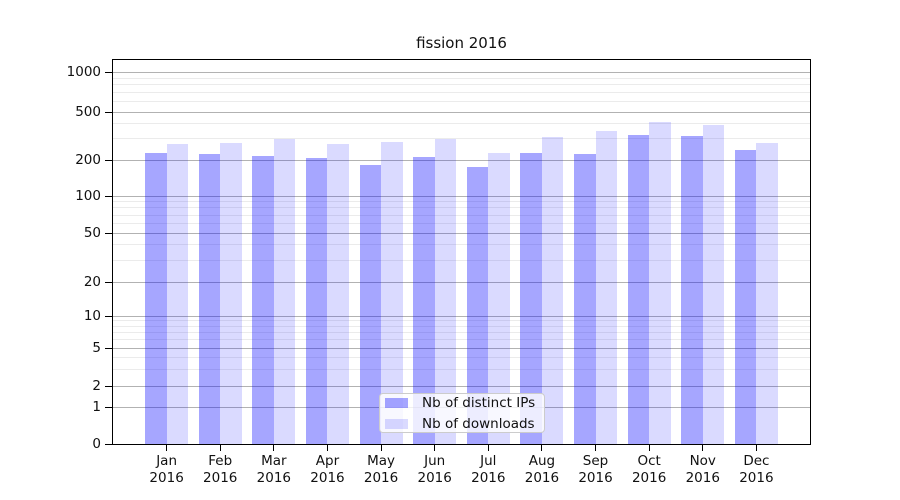 The image size is (900, 500). What do you see at coordinates (702, 461) in the screenshot?
I see `x-tick-month: Nov` at bounding box center [702, 461].